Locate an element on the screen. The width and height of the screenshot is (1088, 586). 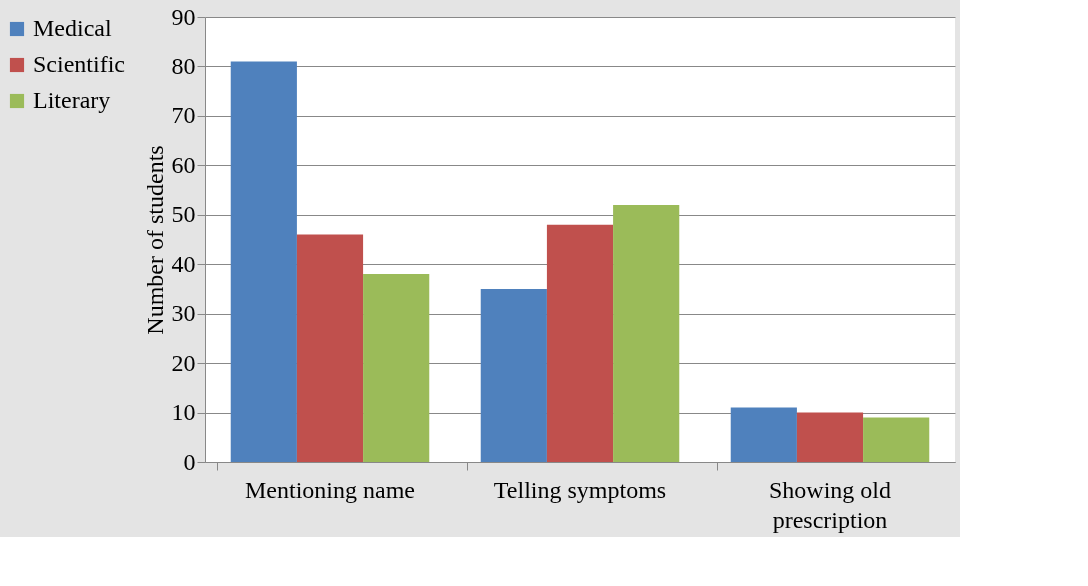
y-tick-label: 80 is located at coordinates (183, 65).